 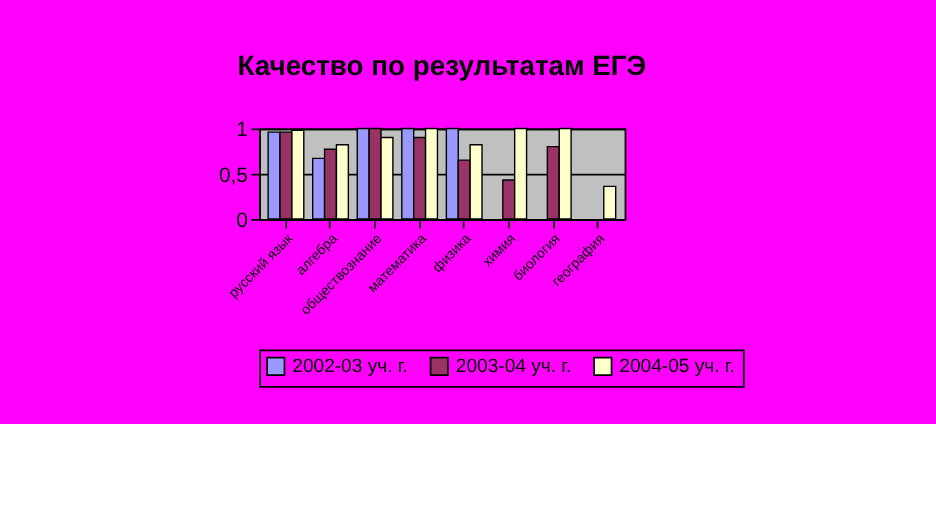 I want to click on chart-title: Качество по результатам ЕГЭ, so click(x=442, y=64).